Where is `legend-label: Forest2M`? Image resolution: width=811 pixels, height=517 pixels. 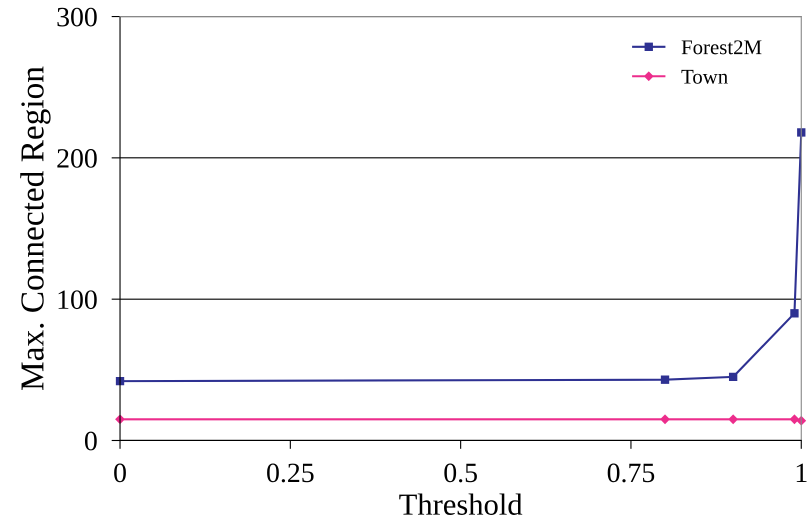
legend-label: Forest2M is located at coordinates (722, 47).